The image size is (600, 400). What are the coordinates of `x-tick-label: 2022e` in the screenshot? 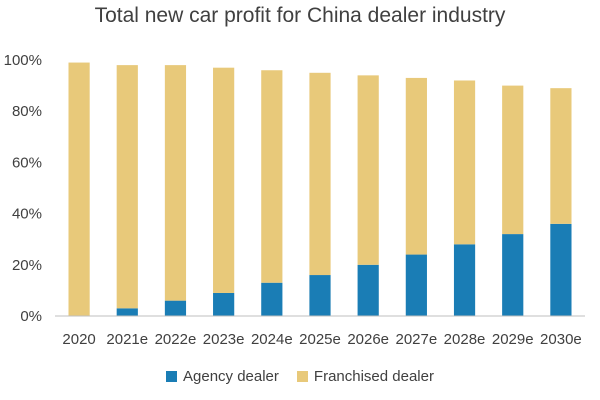 It's located at (176, 339).